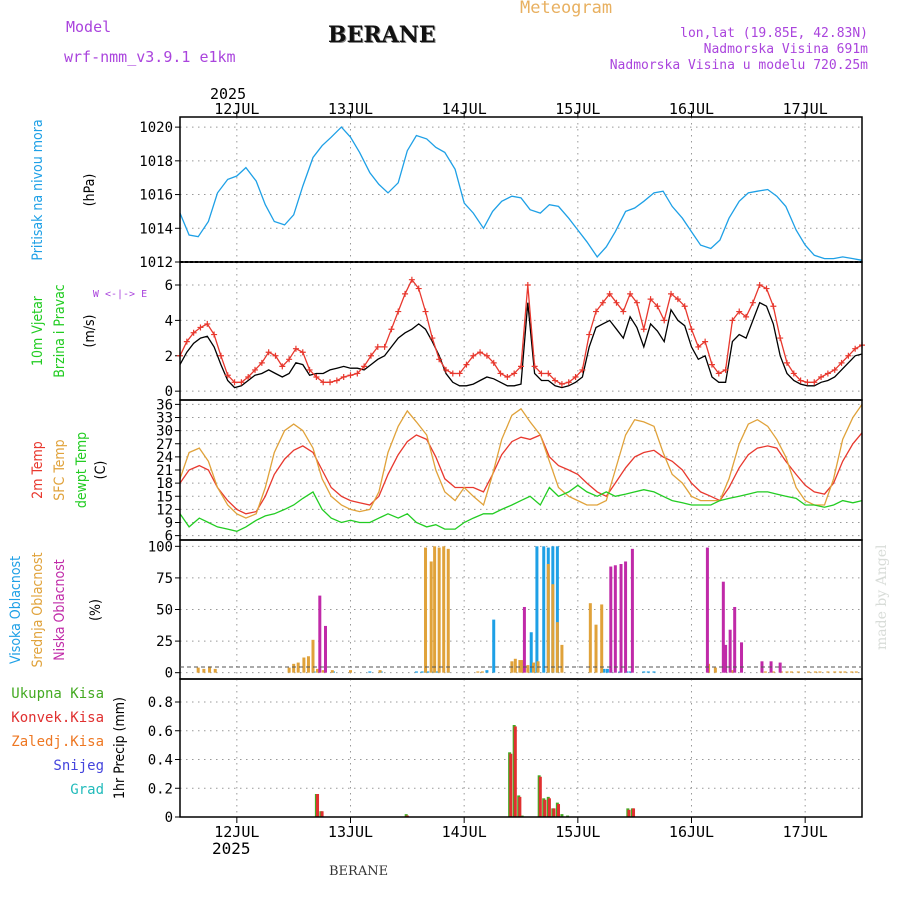  Describe the element at coordinates (38, 470) in the screenshot. I see `ylabel-temp: 2m Temp` at that location.